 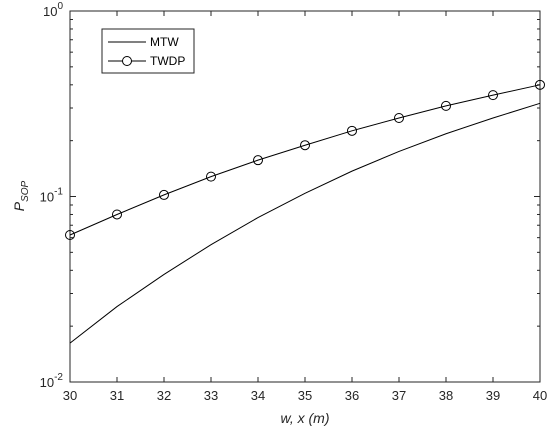 I want to click on legend-marker-twdp, so click(x=127, y=61).